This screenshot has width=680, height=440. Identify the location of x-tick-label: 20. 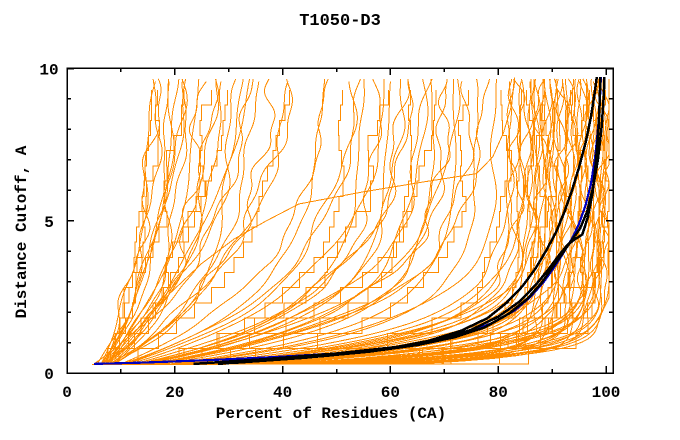
(174, 393).